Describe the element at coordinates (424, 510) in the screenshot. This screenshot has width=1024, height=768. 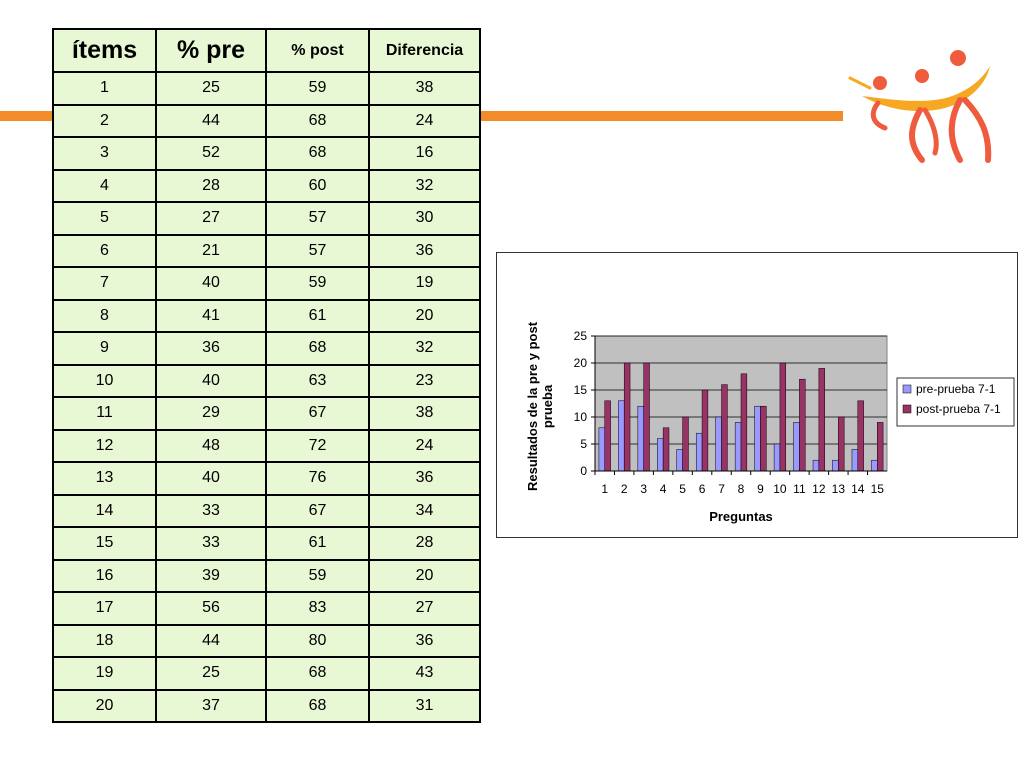
I see `table-cell: 34` at that location.